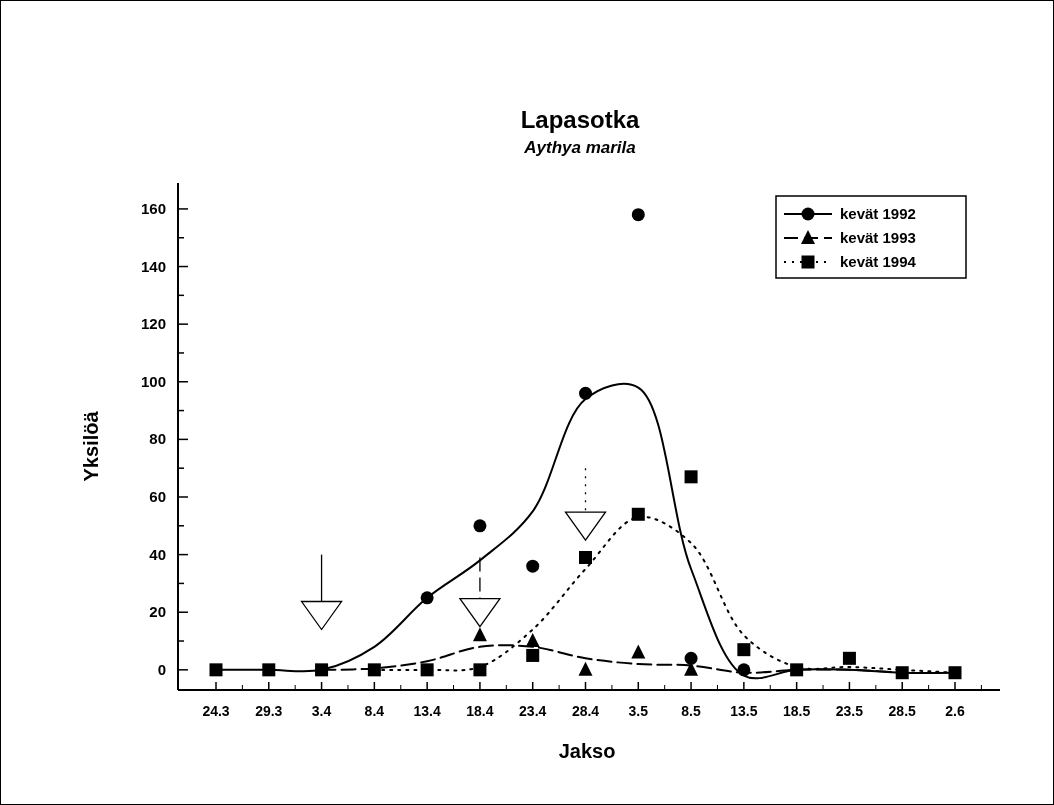 The height and width of the screenshot is (805, 1054). What do you see at coordinates (374, 711) in the screenshot?
I see `x-tick-label: 8.4` at bounding box center [374, 711].